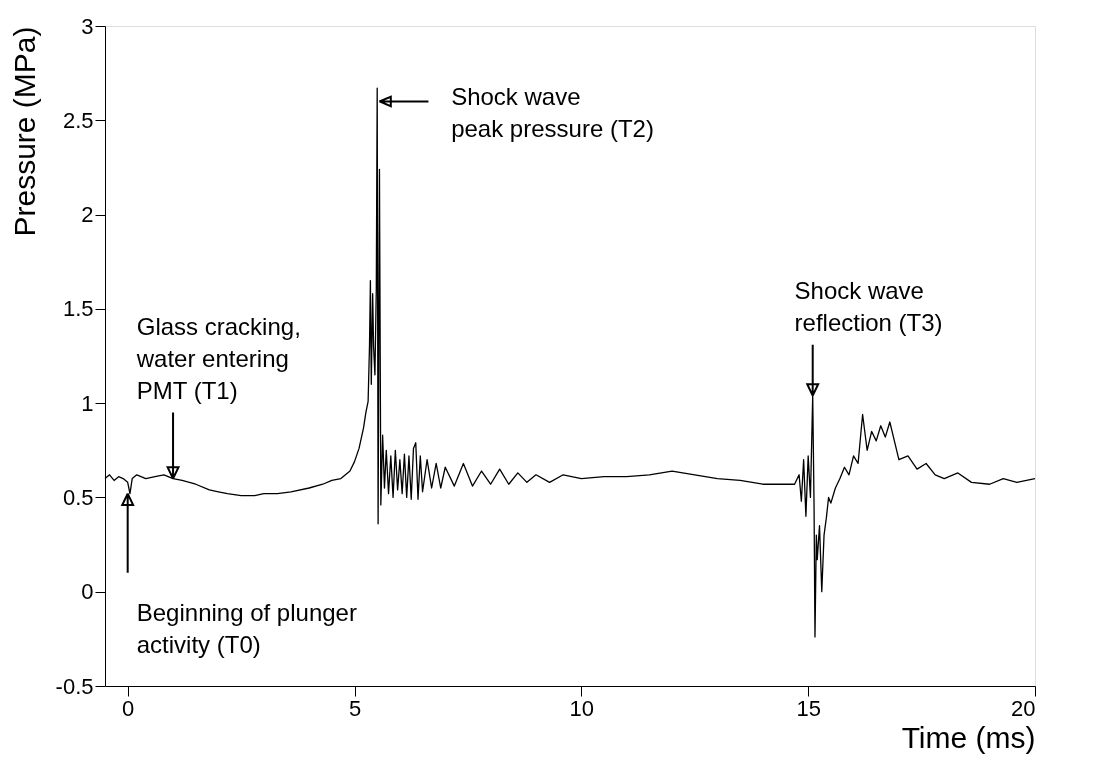  I want to click on y-tick-label: 1, so click(87, 403).